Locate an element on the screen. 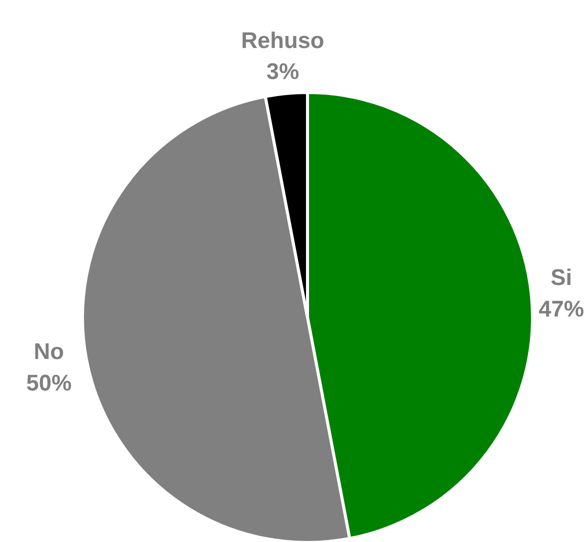 The width and height of the screenshot is (588, 542). data-label: 47% is located at coordinates (561, 308).